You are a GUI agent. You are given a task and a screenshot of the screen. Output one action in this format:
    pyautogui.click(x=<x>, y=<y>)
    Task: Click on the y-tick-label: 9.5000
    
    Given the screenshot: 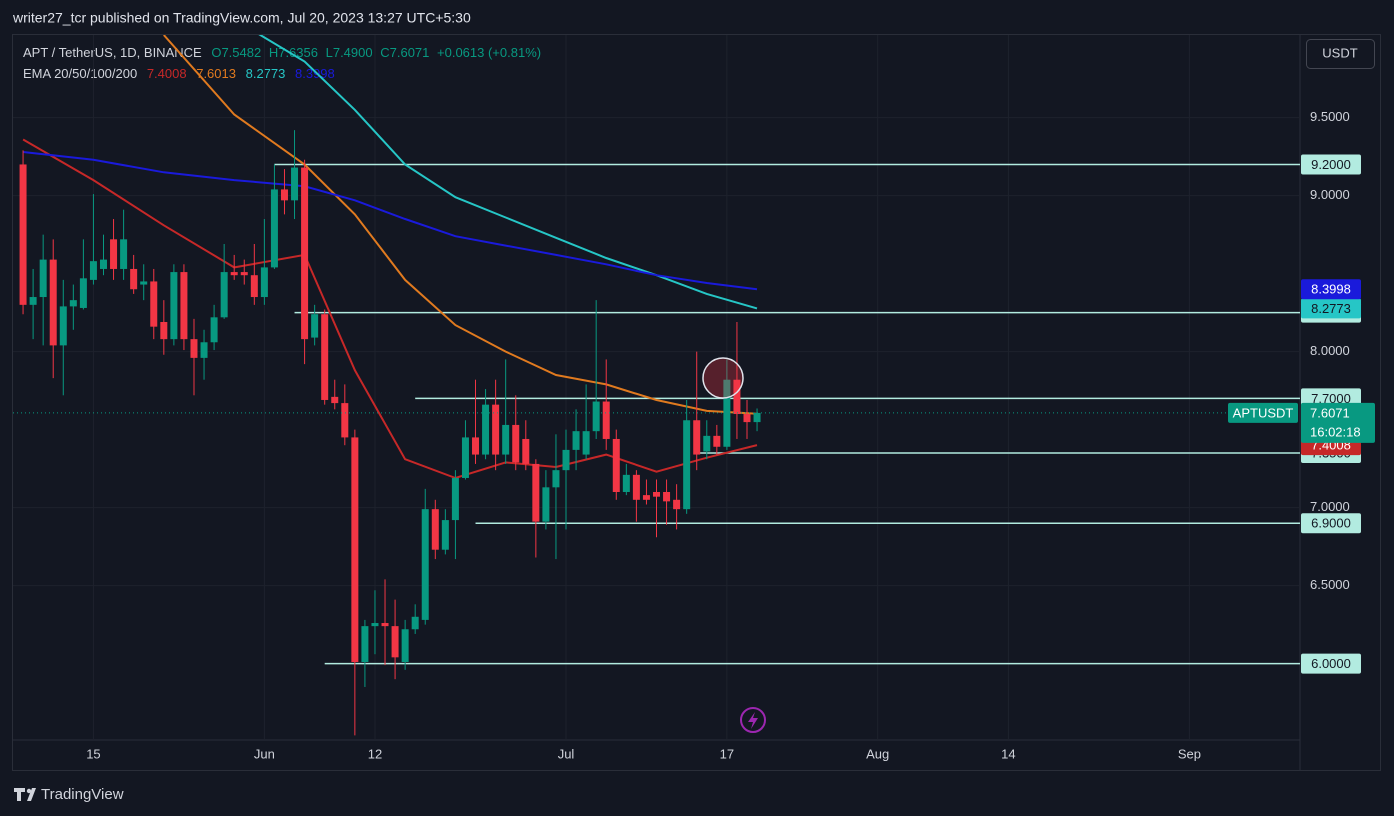 What is the action you would take?
    pyautogui.click(x=1330, y=116)
    